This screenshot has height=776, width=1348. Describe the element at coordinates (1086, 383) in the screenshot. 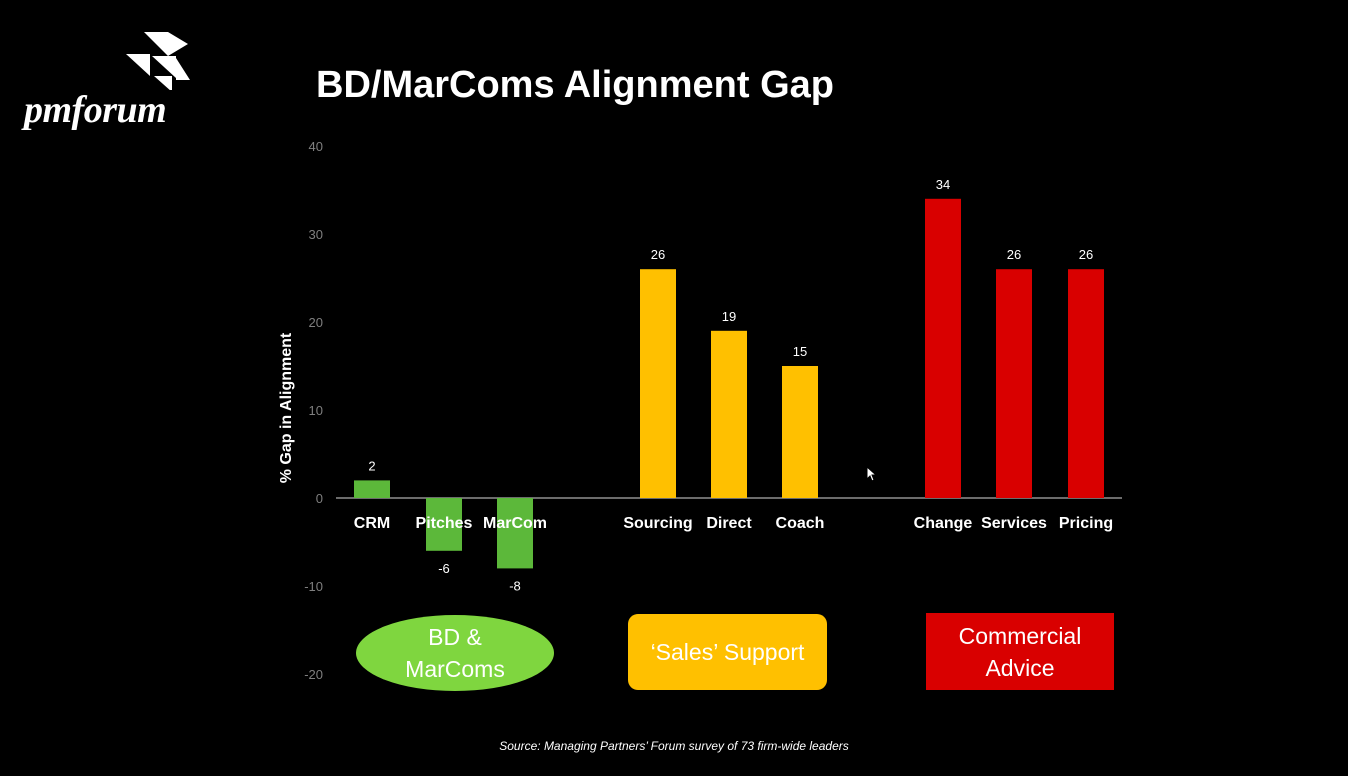

I see `bar-pricing` at that location.